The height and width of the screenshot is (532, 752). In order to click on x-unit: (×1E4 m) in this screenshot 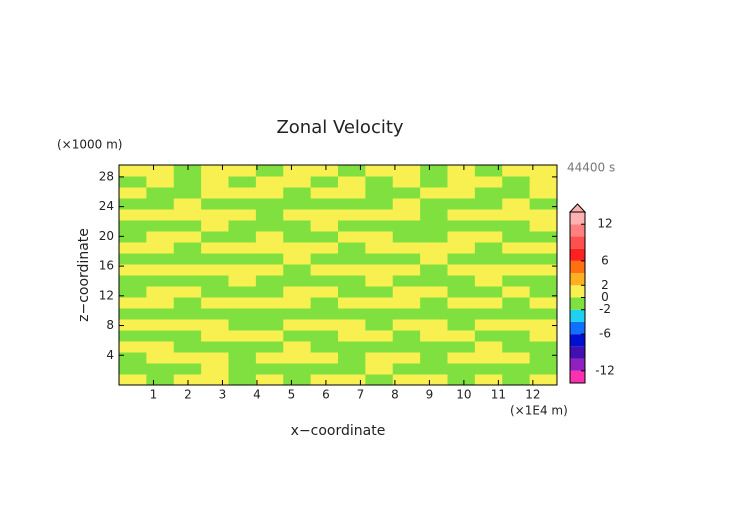, I will do `click(539, 411)`.